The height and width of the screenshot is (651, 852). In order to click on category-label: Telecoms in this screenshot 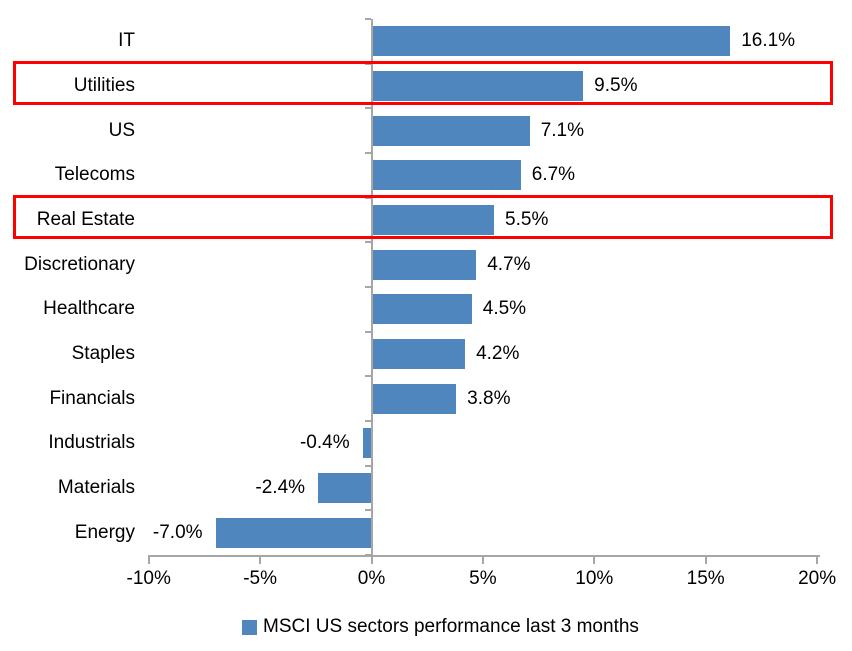, I will do `click(94, 175)`.